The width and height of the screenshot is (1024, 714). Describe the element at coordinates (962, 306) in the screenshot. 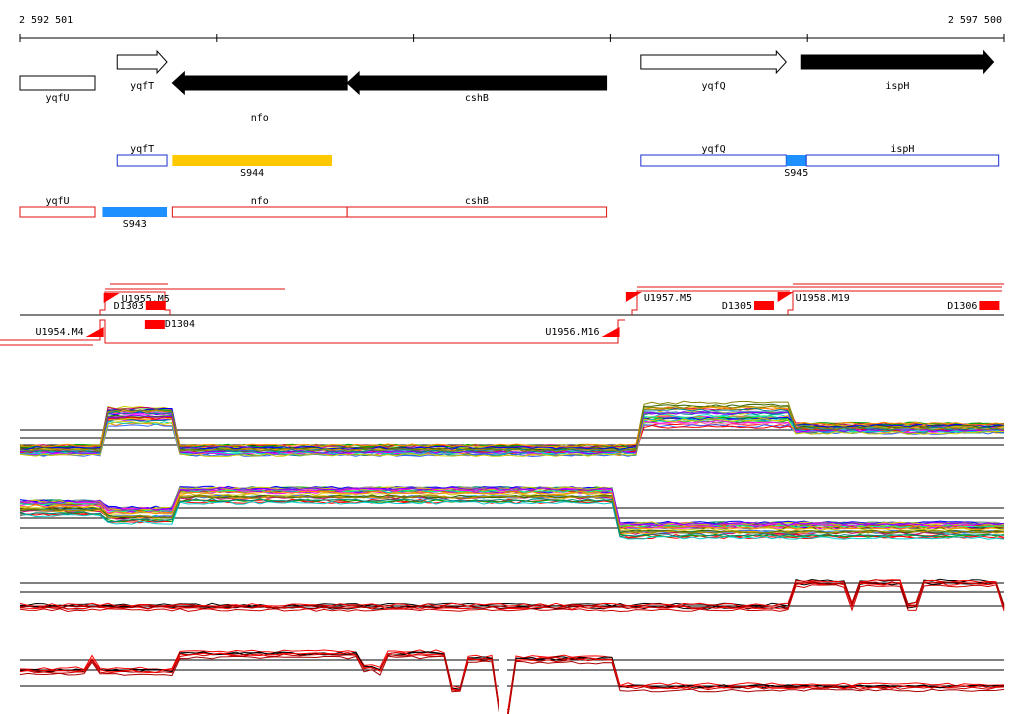

I see `downshift-label: D1306` at that location.